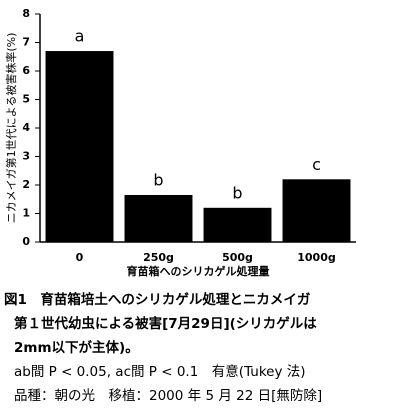  What do you see at coordinates (237, 257) in the screenshot?
I see `x-tick-label: 500g` at bounding box center [237, 257].